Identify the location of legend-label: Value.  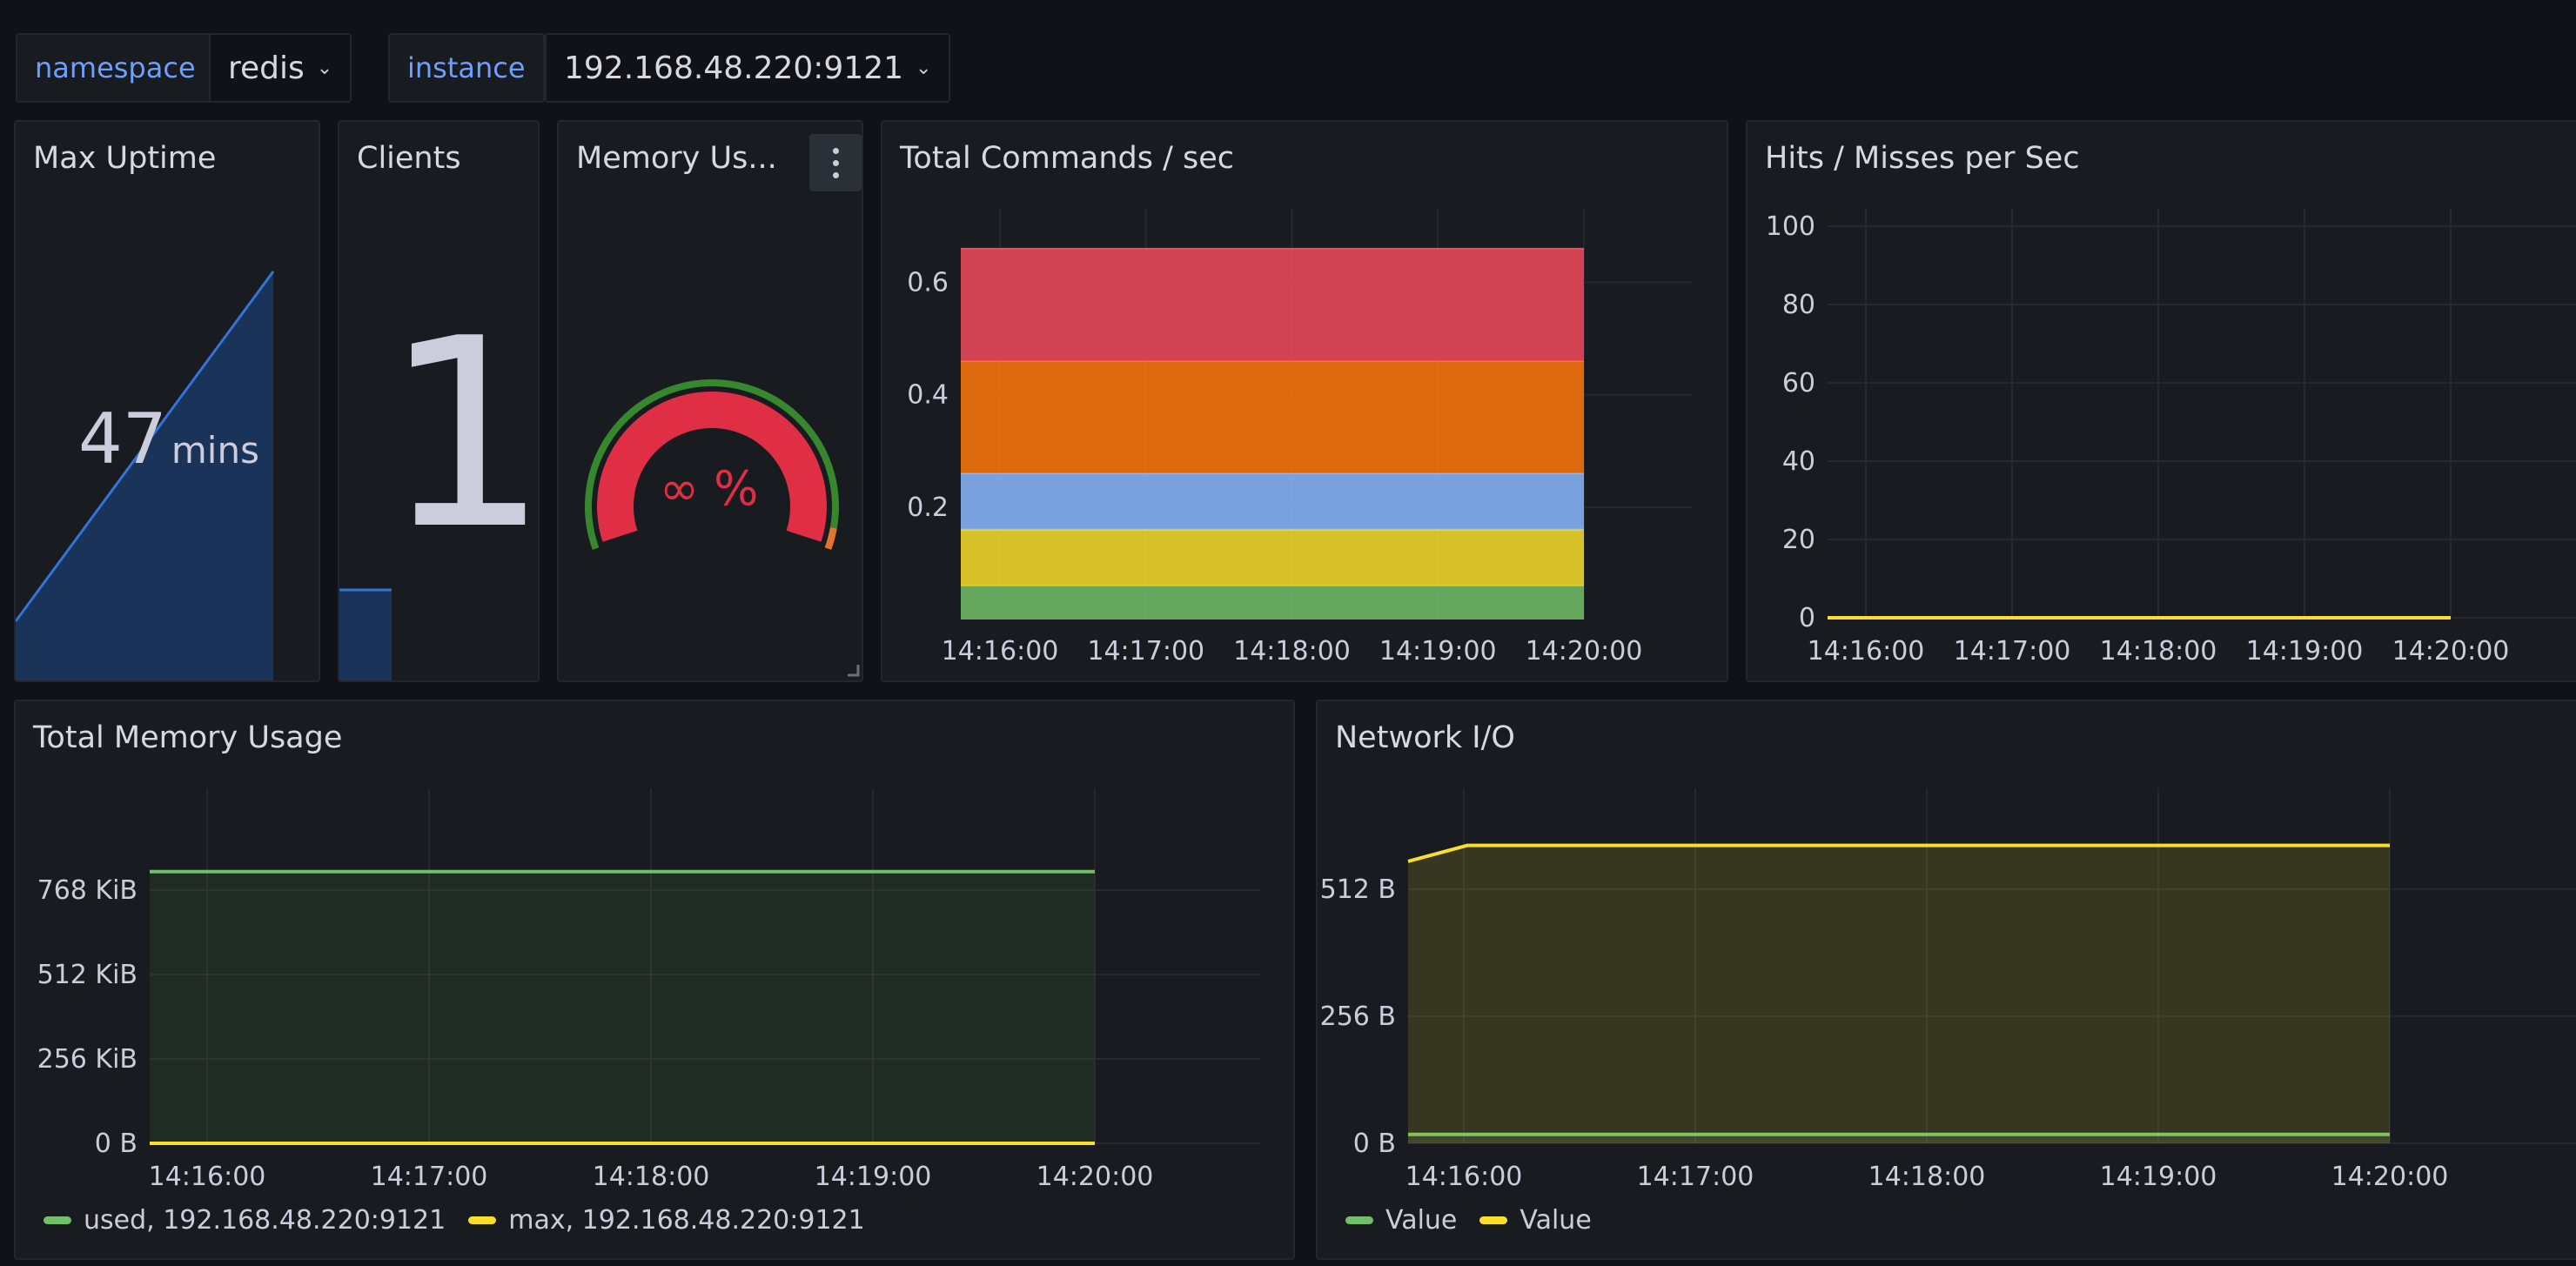
(1555, 1220).